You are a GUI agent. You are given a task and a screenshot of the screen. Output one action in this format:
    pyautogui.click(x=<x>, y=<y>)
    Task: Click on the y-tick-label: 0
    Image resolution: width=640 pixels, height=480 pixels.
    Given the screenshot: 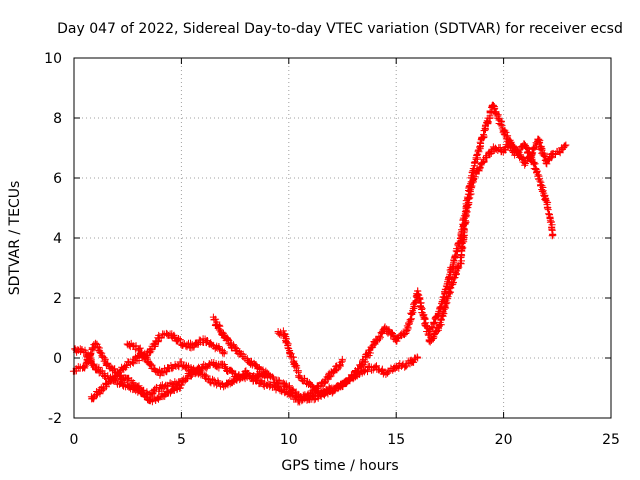 What is the action you would take?
    pyautogui.click(x=57, y=359)
    